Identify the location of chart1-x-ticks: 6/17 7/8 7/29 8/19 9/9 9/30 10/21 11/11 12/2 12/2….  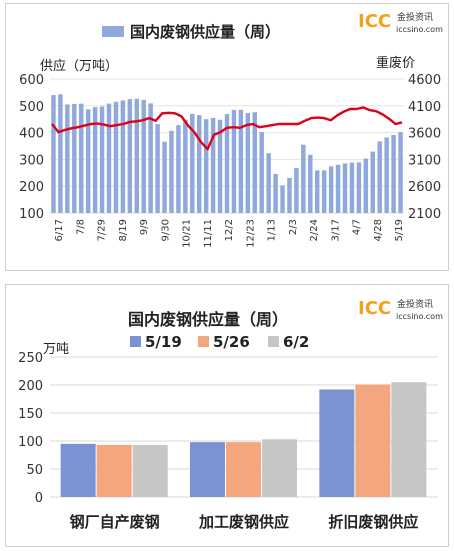
(229, 233).